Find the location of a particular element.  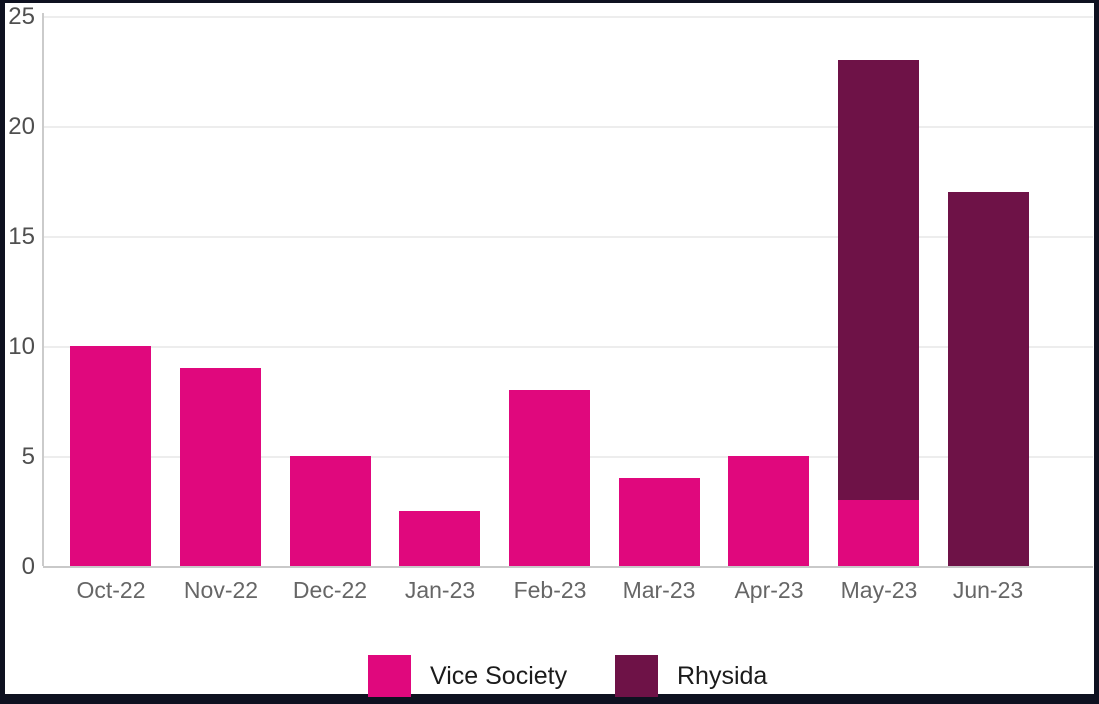

x-tick-label-jun-23: Jun-23 is located at coordinates (988, 590).